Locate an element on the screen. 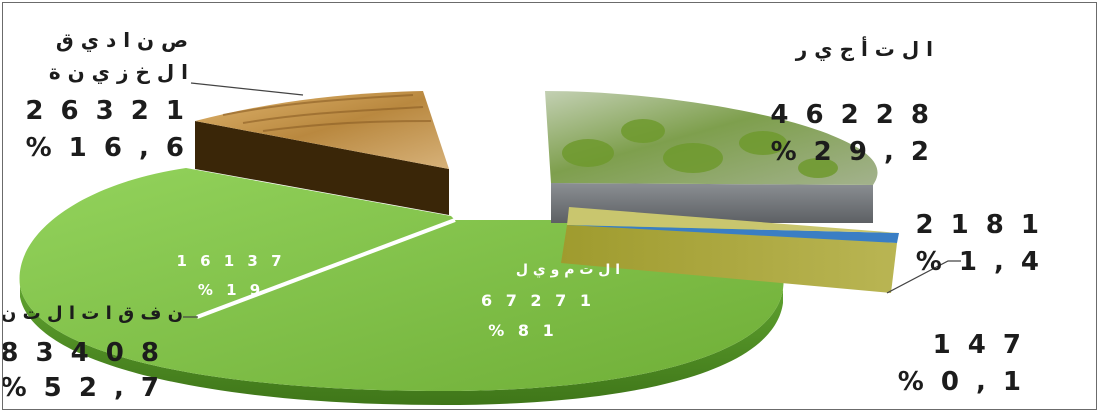 The width and height of the screenshot is (1101, 414). olive-fruits is located at coordinates (700, 148).